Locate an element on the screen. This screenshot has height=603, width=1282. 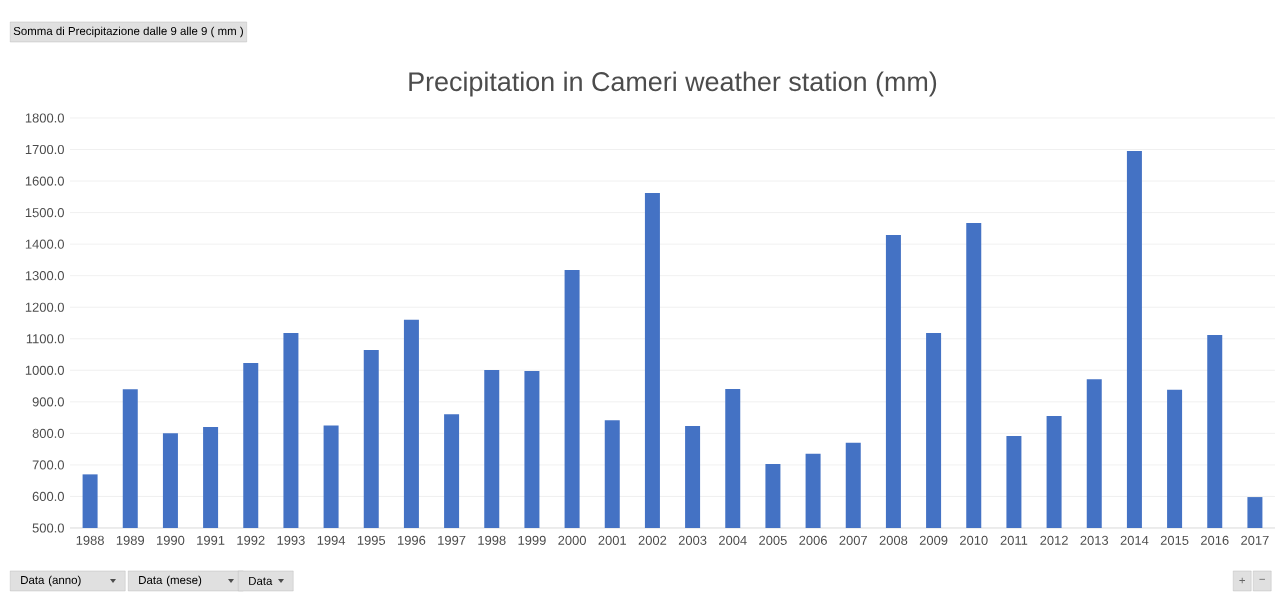
text: Somma di Precipitazione dalle 9 alle 9 ( mm ) is located at coordinates (128, 32).